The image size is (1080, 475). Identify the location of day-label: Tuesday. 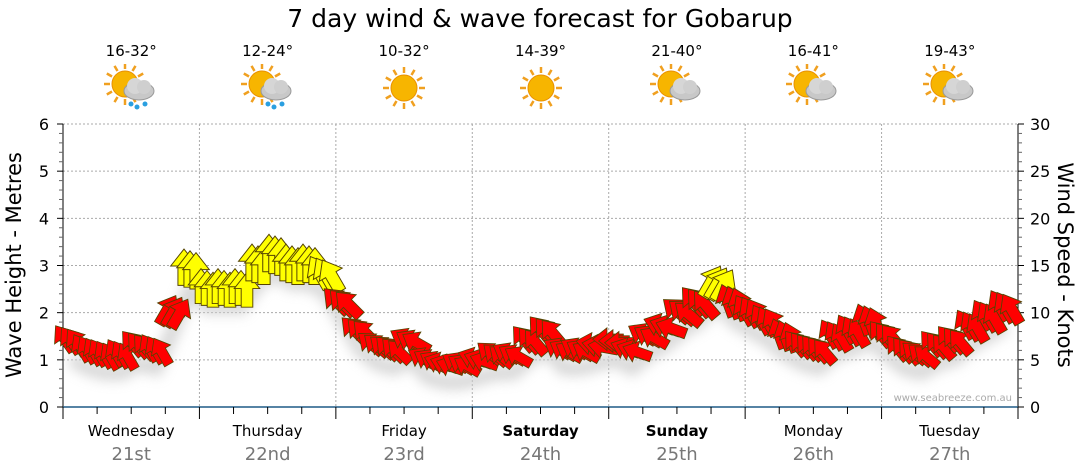
(949, 431).